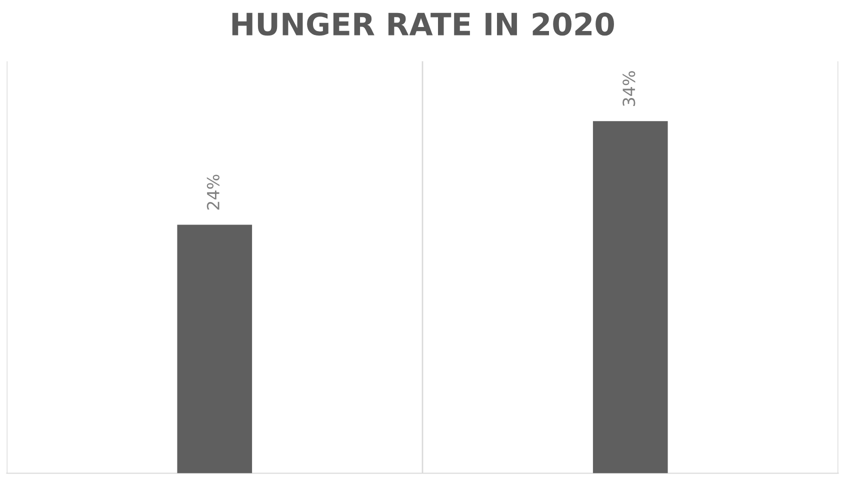 The width and height of the screenshot is (845, 479). What do you see at coordinates (629, 88) in the screenshot?
I see `data-label: 34%` at bounding box center [629, 88].